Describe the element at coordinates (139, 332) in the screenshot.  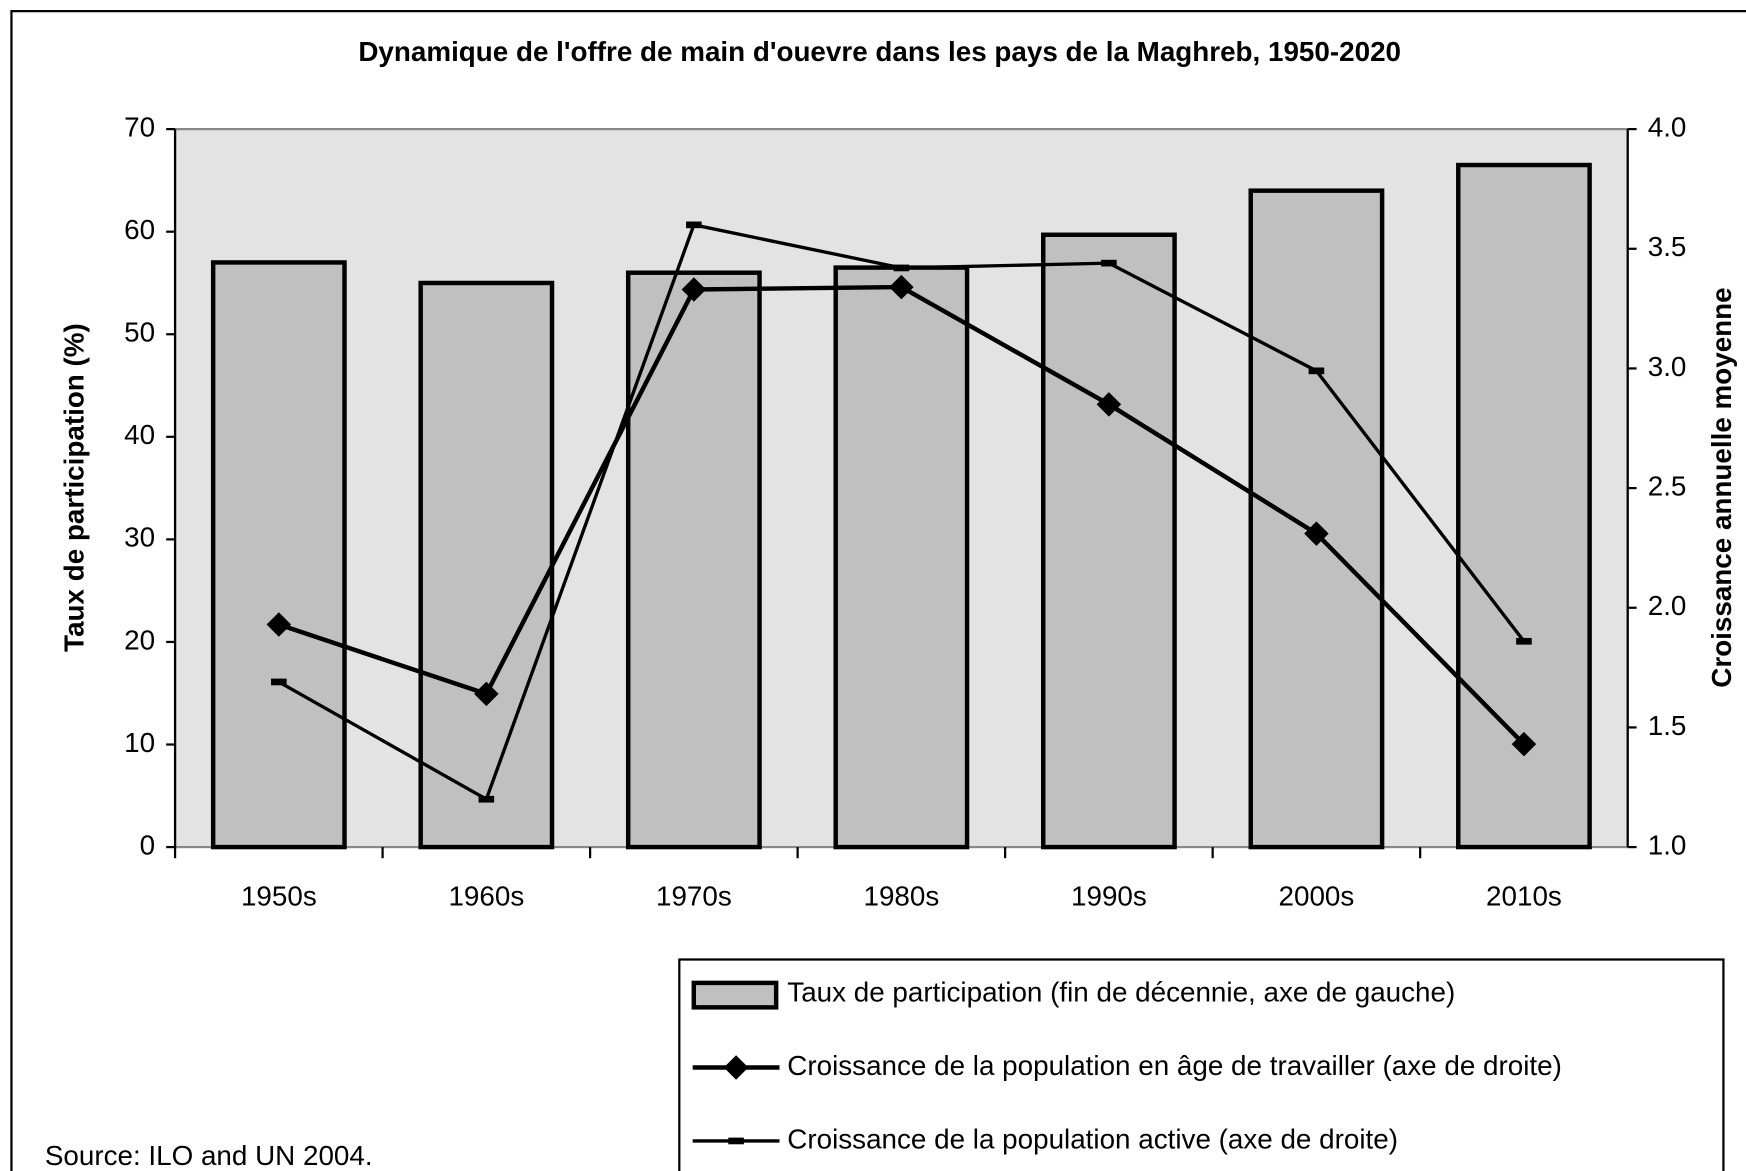
I see `y-tick-label: 50` at that location.